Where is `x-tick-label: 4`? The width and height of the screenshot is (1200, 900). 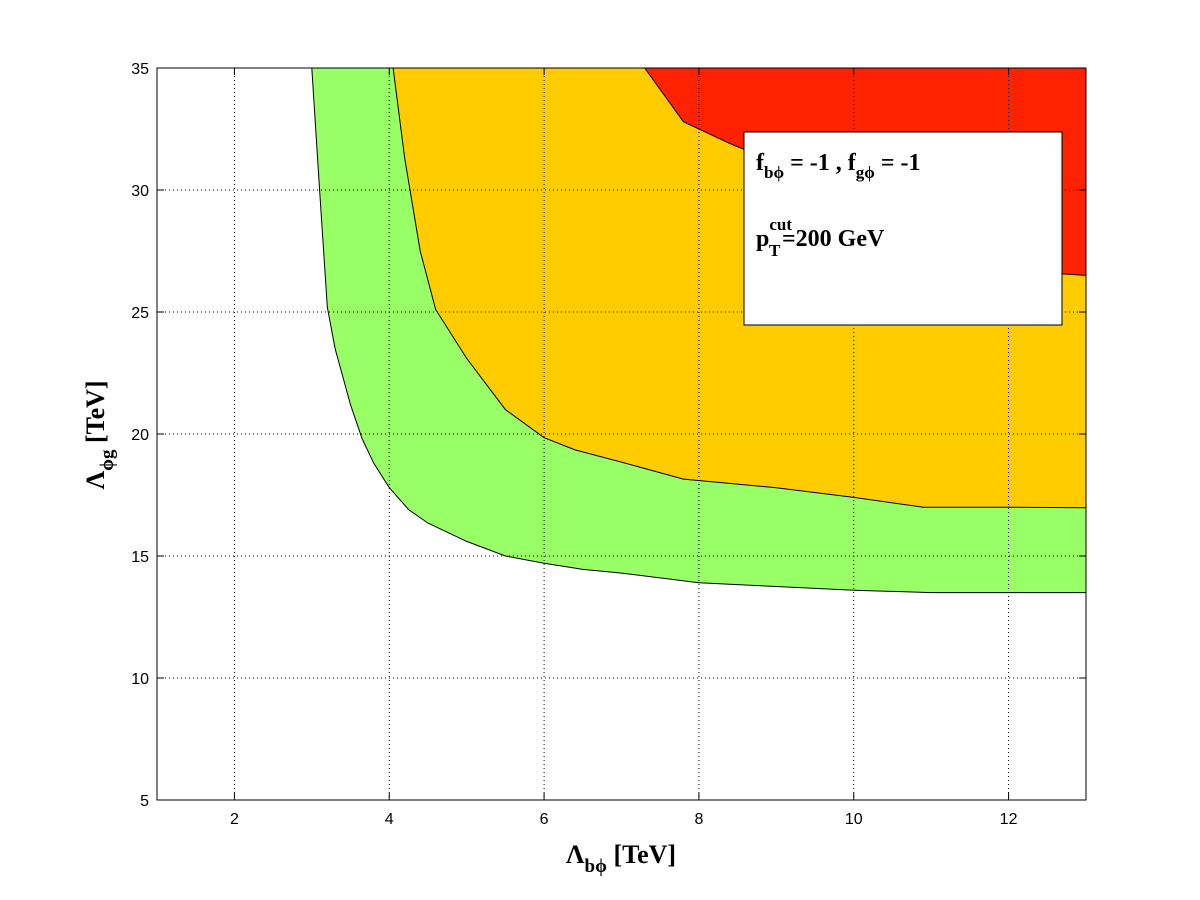 x-tick-label: 4 is located at coordinates (389, 819).